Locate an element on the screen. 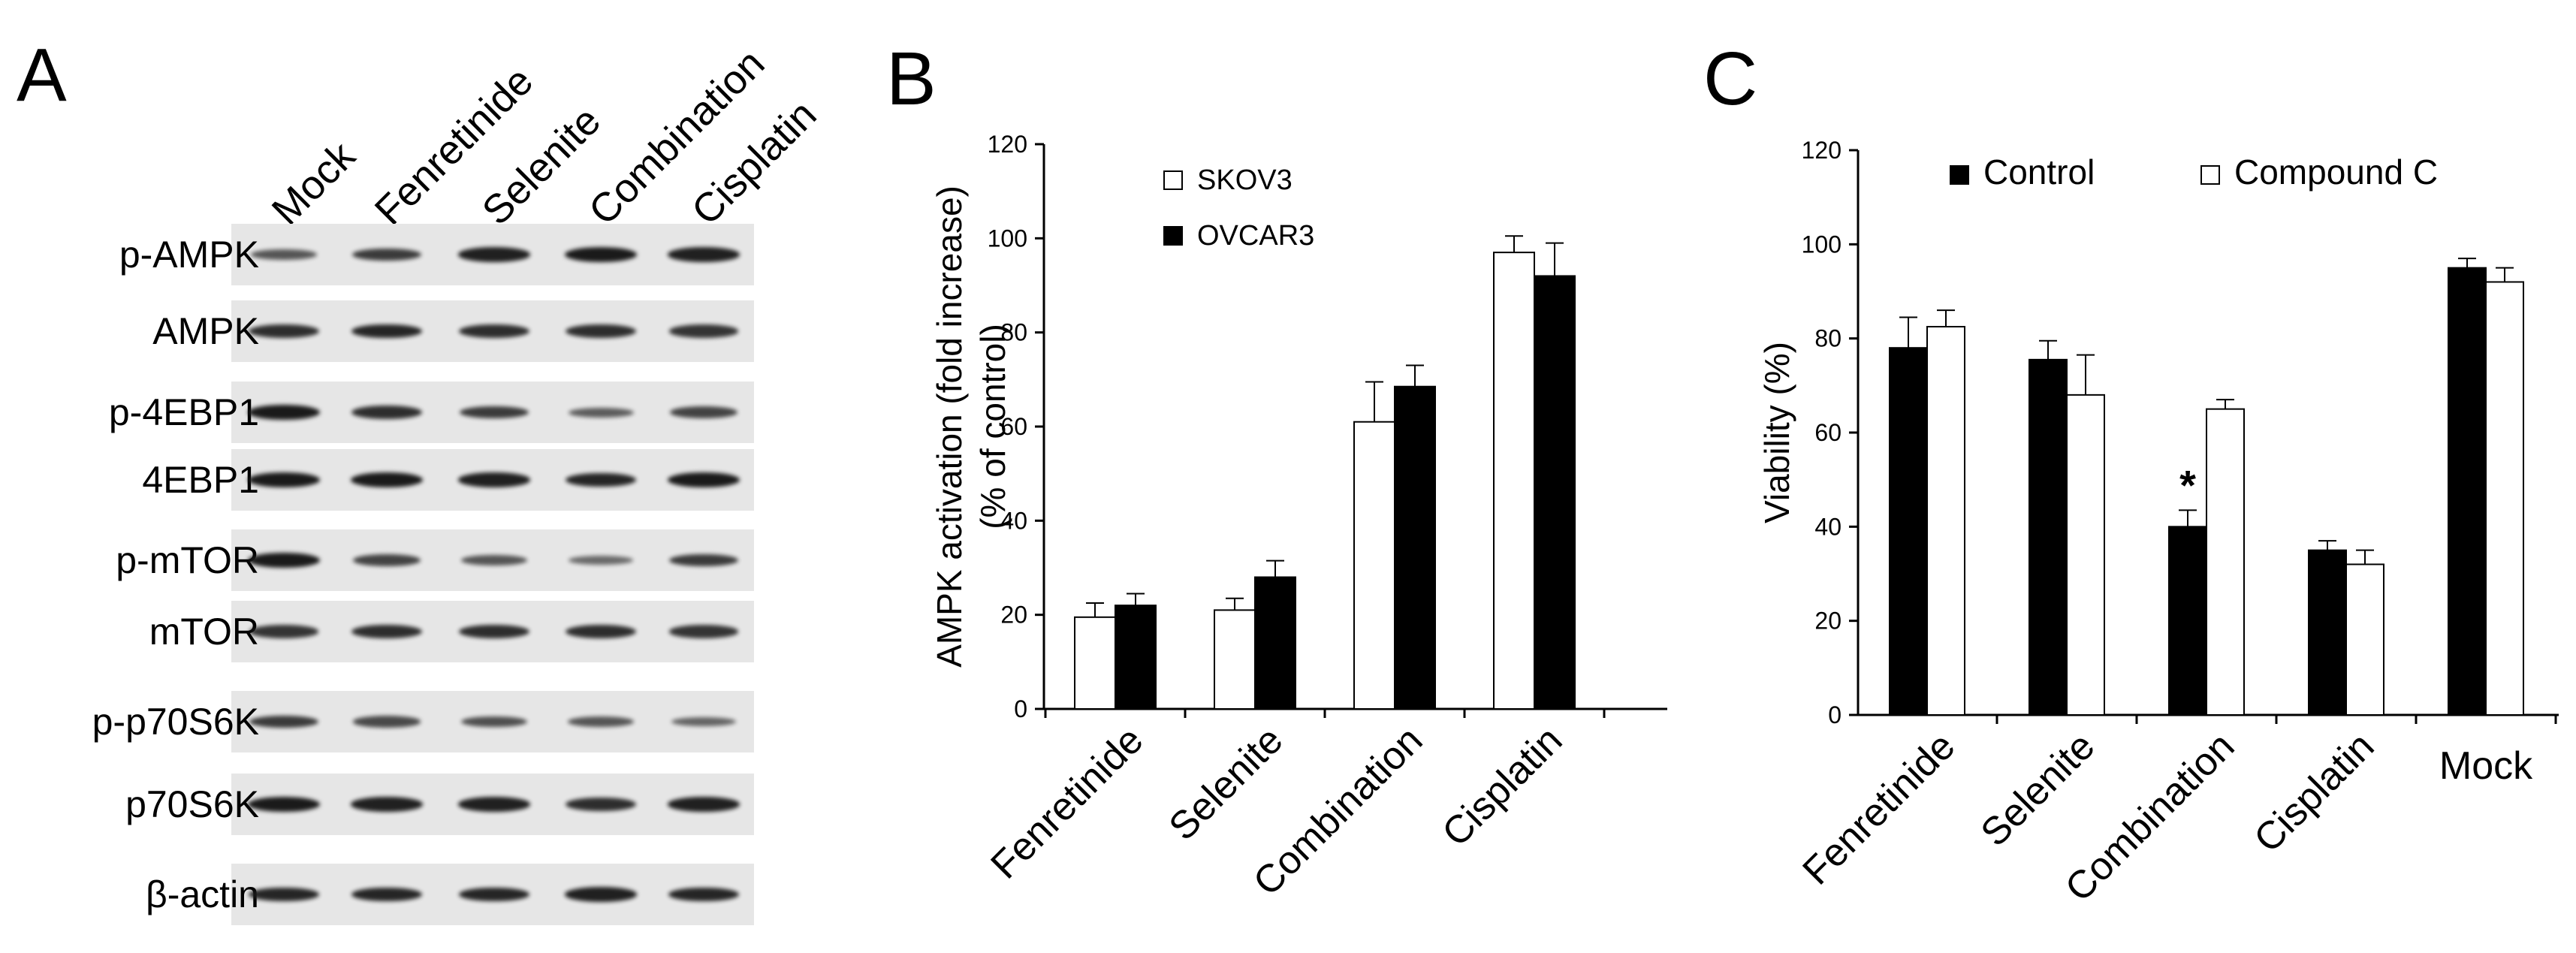 Image resolution: width=2576 pixels, height=953 pixels. legend-label: Compound C is located at coordinates (2336, 172).